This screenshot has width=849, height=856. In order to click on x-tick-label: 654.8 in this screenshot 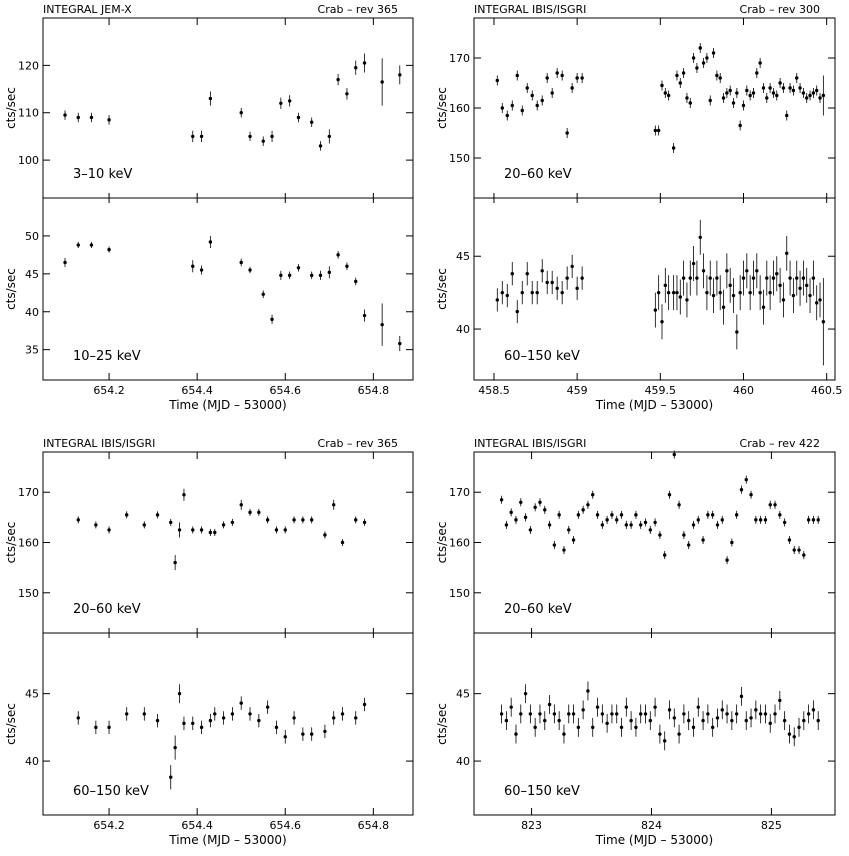, I will do `click(374, 390)`.